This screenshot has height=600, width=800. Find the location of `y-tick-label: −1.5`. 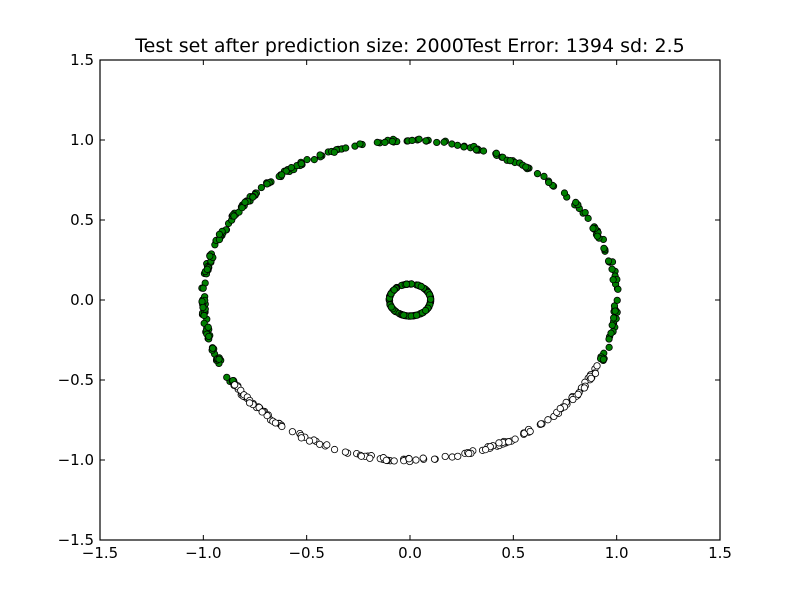

y-tick-label: −1.5 is located at coordinates (76, 540).